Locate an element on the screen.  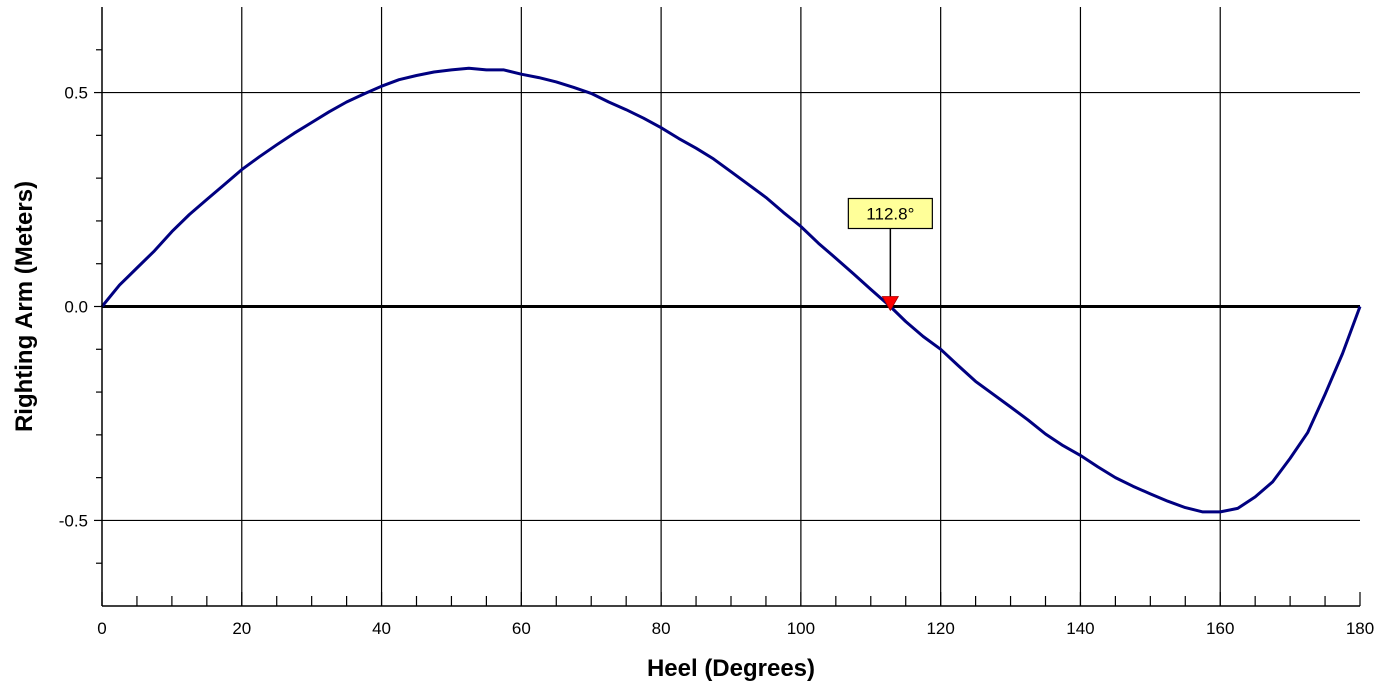
x-axis-title: Heel (Degrees) is located at coordinates (731, 668).